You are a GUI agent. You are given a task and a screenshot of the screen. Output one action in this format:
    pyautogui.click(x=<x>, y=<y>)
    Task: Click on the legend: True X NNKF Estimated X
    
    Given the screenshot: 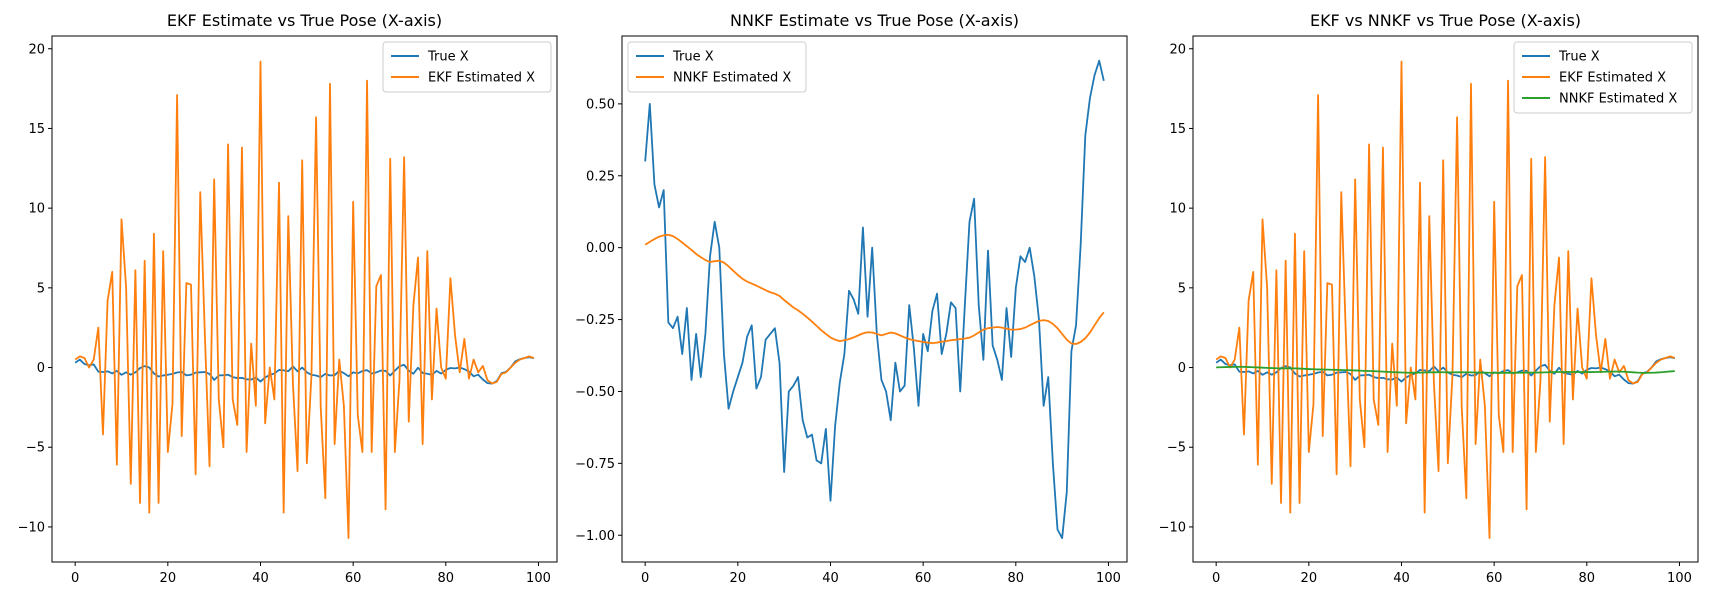 What is the action you would take?
    pyautogui.click(x=717, y=67)
    